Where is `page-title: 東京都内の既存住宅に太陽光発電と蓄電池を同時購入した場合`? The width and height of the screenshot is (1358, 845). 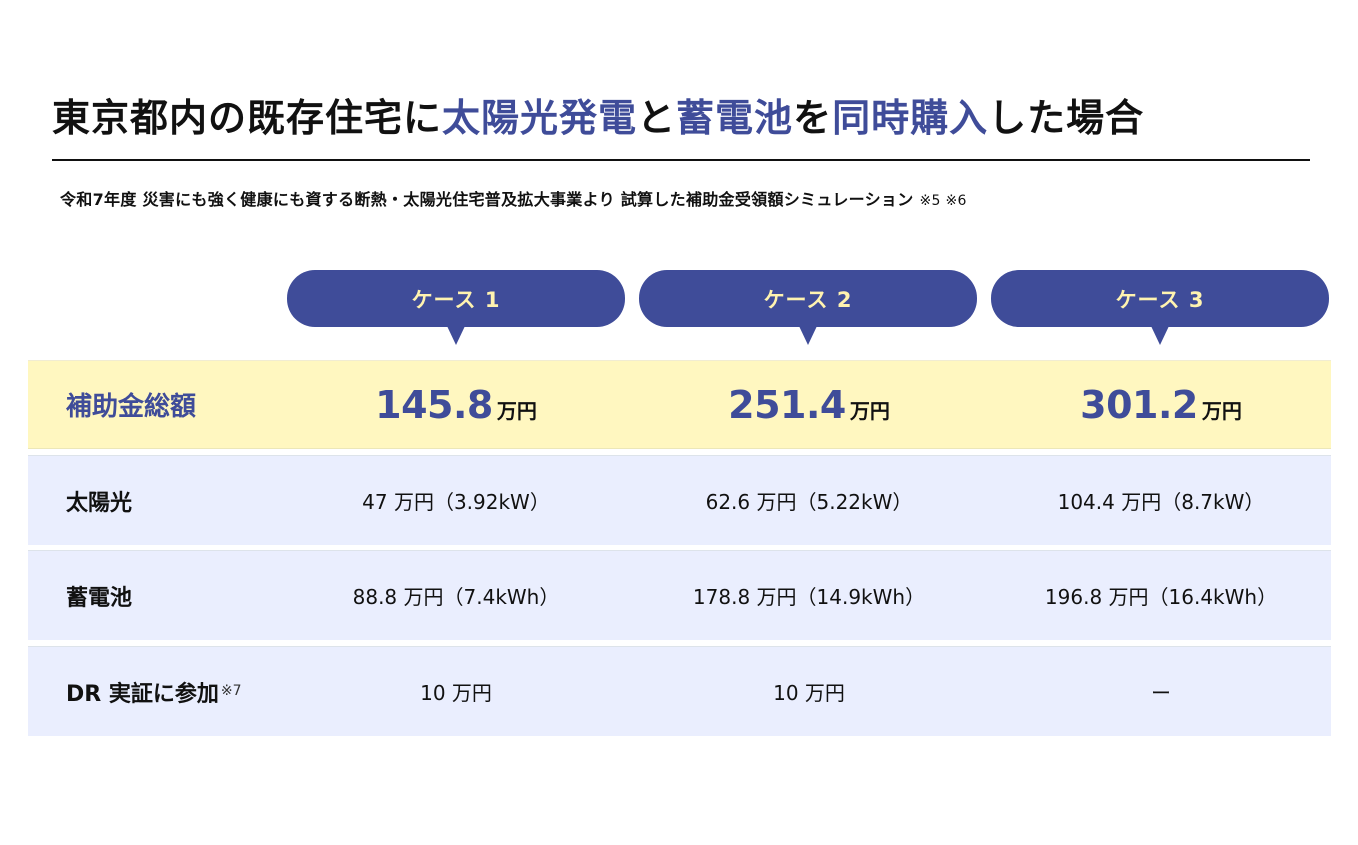 page-title: 東京都内の既存住宅に太陽光発電と蓄電池を同時購入した場合 is located at coordinates (681, 118).